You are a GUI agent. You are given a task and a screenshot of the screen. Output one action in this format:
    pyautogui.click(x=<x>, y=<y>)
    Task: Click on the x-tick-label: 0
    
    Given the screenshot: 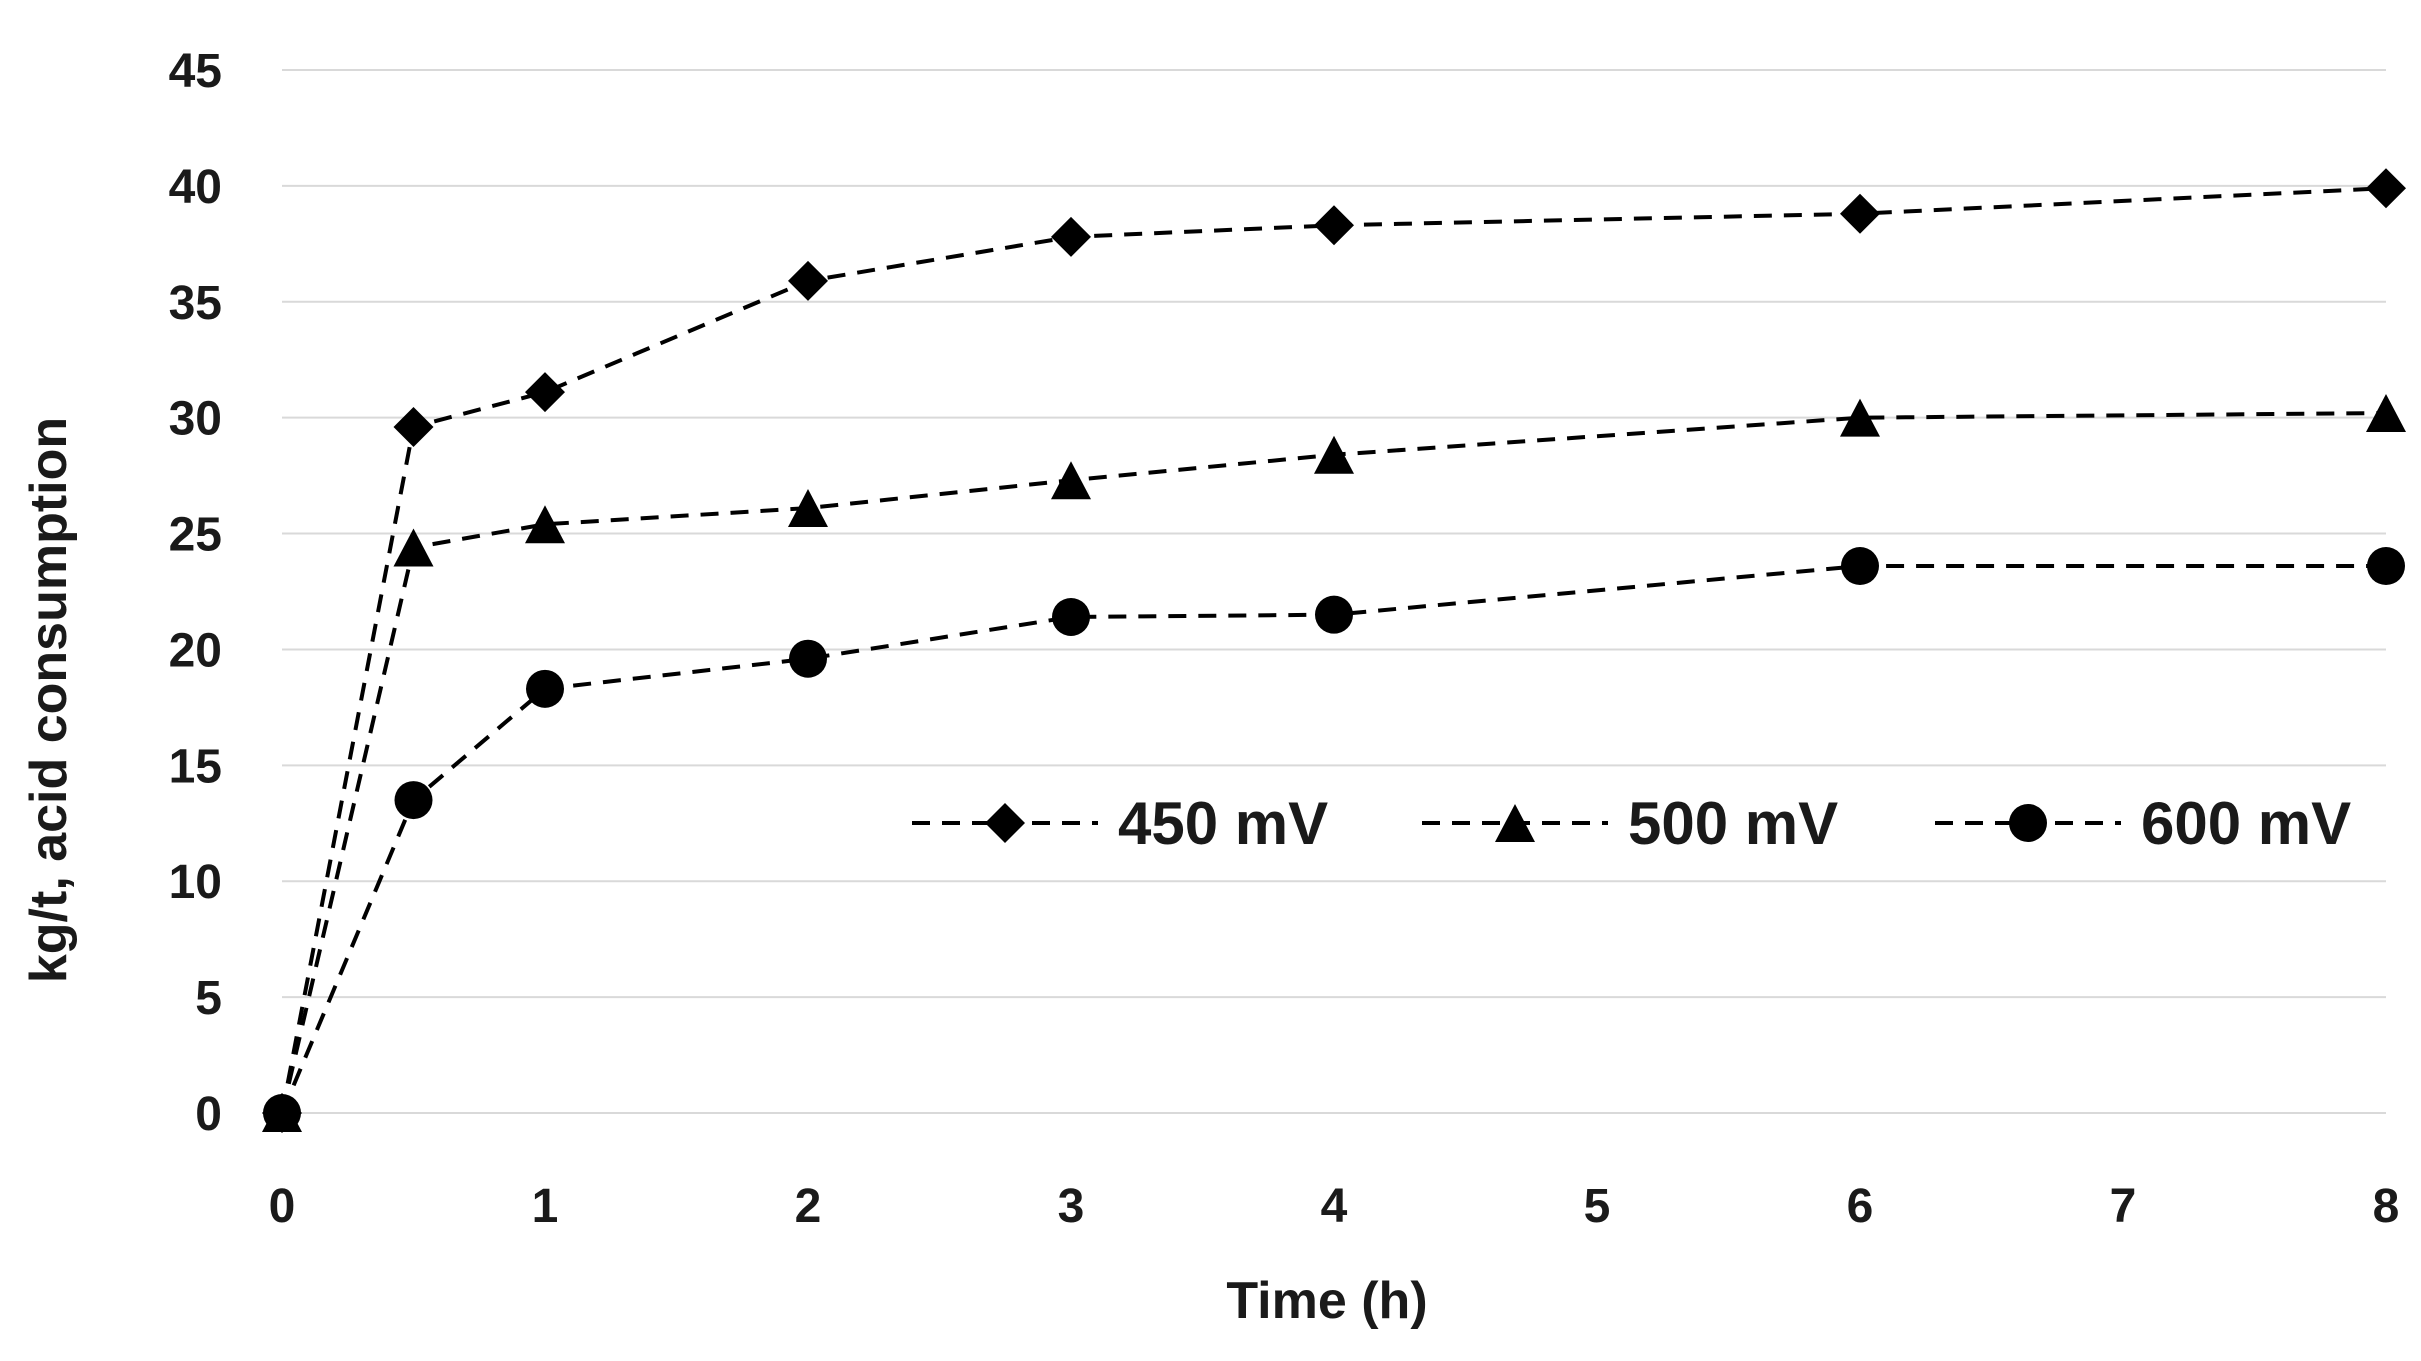 What is the action you would take?
    pyautogui.click(x=282, y=1206)
    